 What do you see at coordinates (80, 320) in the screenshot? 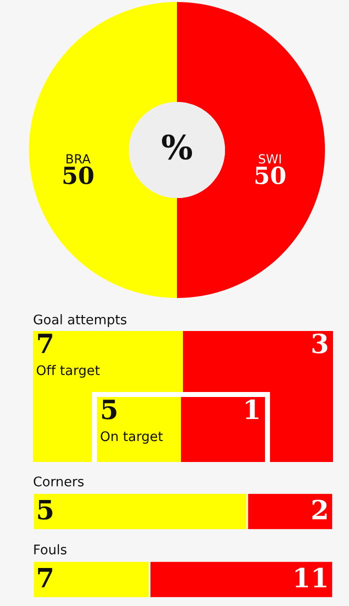
I see `text: Goal attempts` at bounding box center [80, 320].